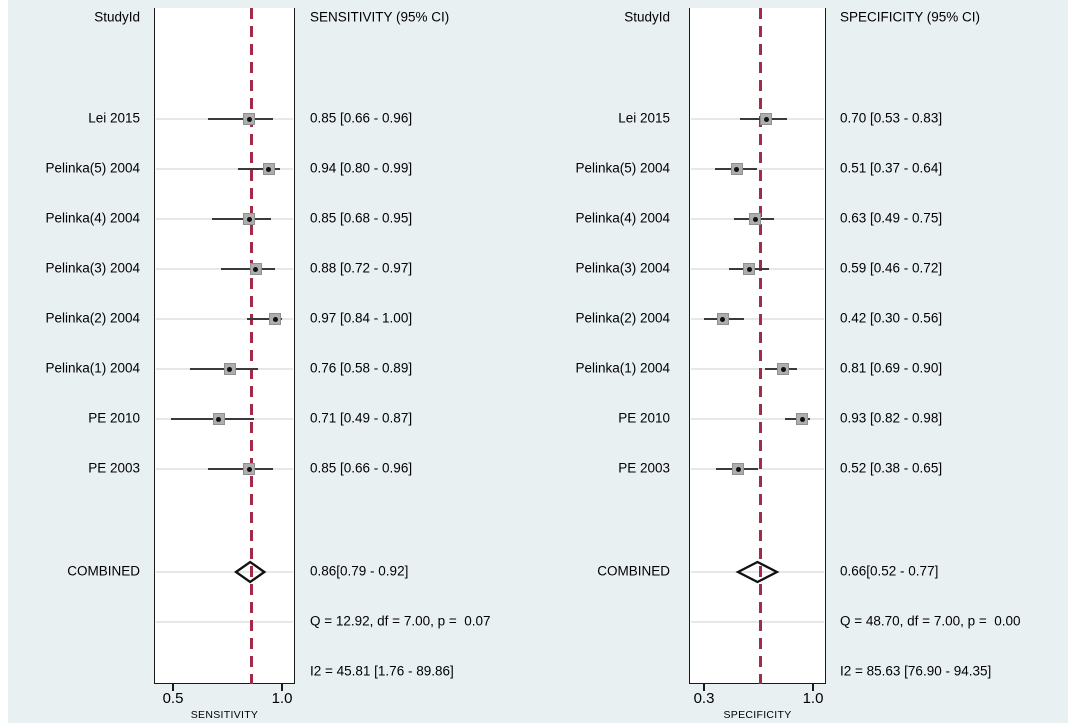  I want to click on estimate-text: 0.63 [0.49 - 0.75], so click(891, 218).